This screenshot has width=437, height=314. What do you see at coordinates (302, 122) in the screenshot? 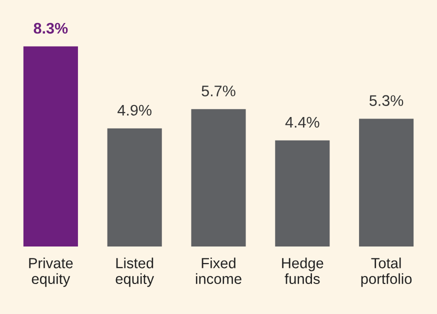
I see `data-label: 4.4%` at bounding box center [302, 122].